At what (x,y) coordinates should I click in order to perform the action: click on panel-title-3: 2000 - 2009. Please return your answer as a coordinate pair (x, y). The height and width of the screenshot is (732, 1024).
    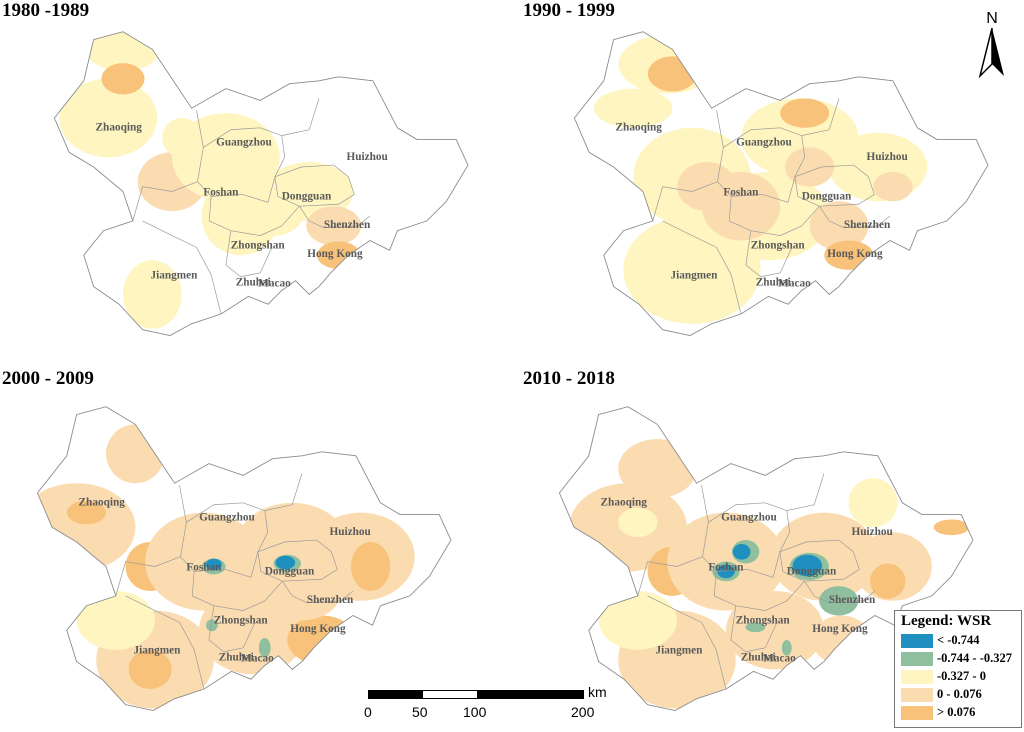
    Looking at the image, I should click on (48, 378).